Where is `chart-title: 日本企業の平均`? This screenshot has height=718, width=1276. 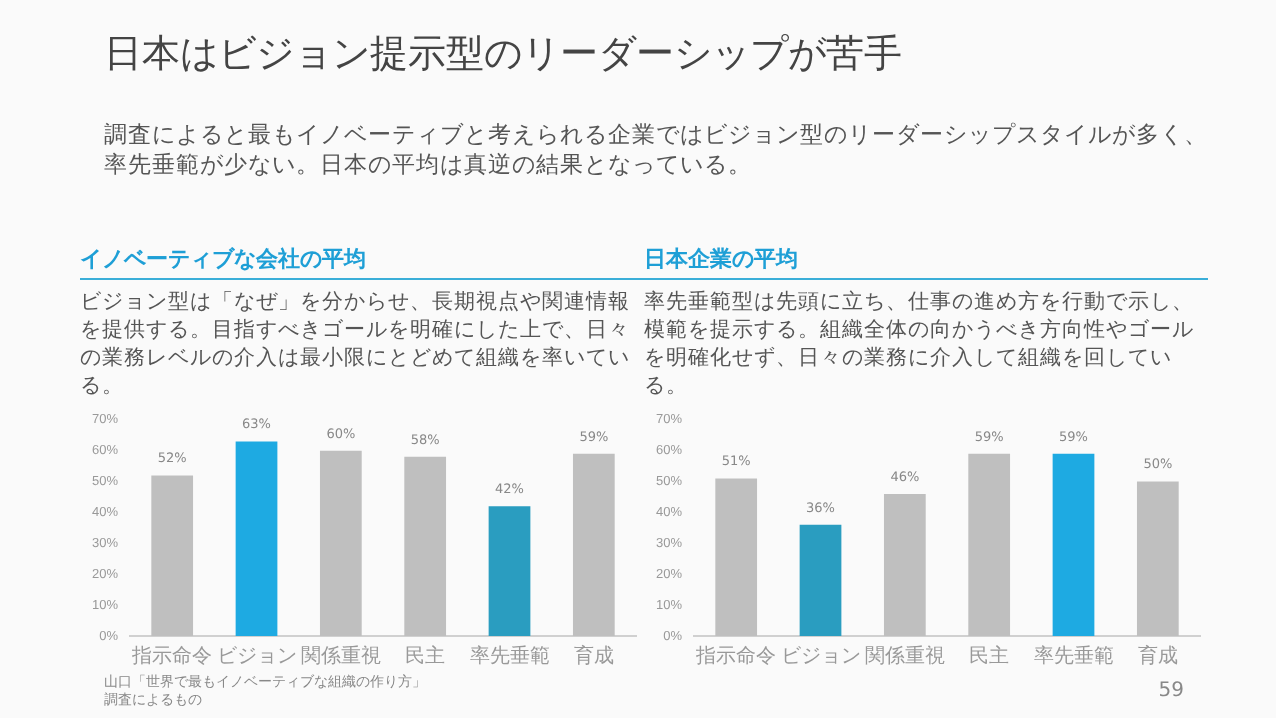
chart-title: 日本企業の平均 is located at coordinates (926, 262).